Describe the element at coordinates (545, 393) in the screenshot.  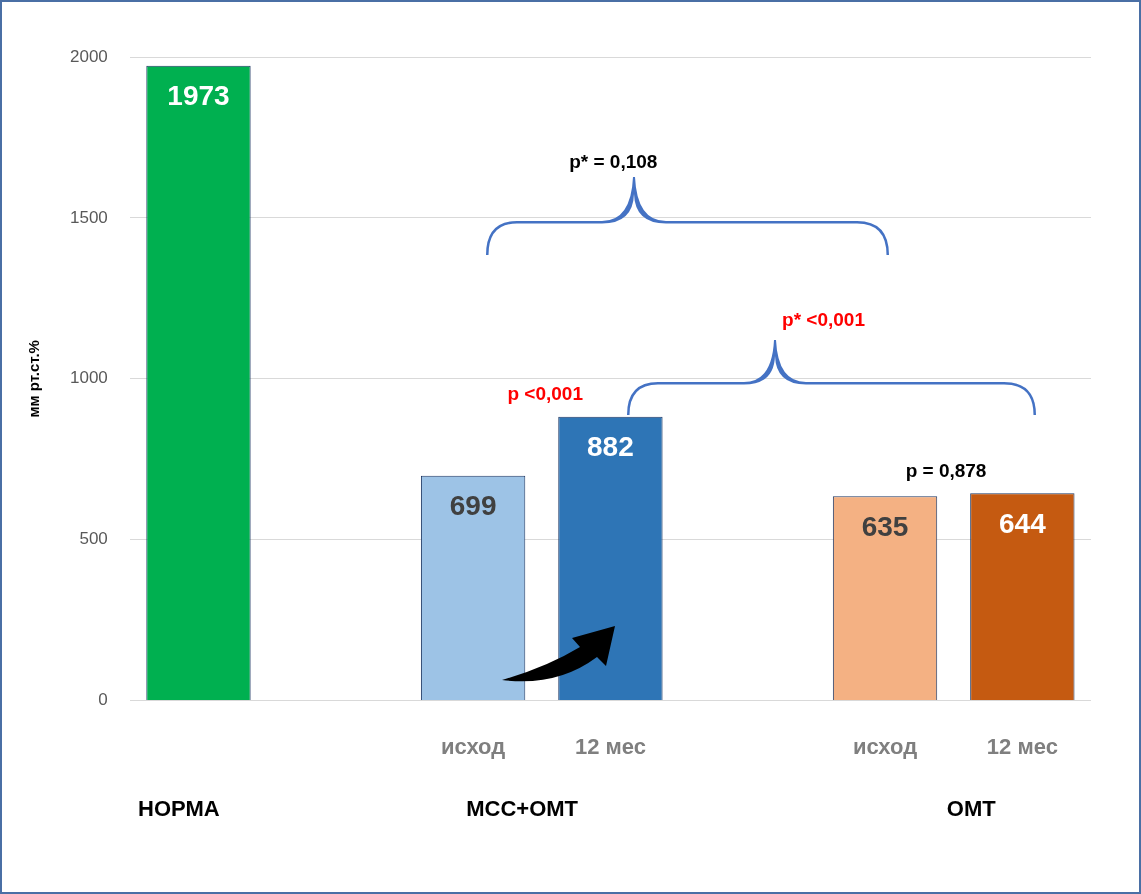
I see `annotation: p <0,001` at that location.